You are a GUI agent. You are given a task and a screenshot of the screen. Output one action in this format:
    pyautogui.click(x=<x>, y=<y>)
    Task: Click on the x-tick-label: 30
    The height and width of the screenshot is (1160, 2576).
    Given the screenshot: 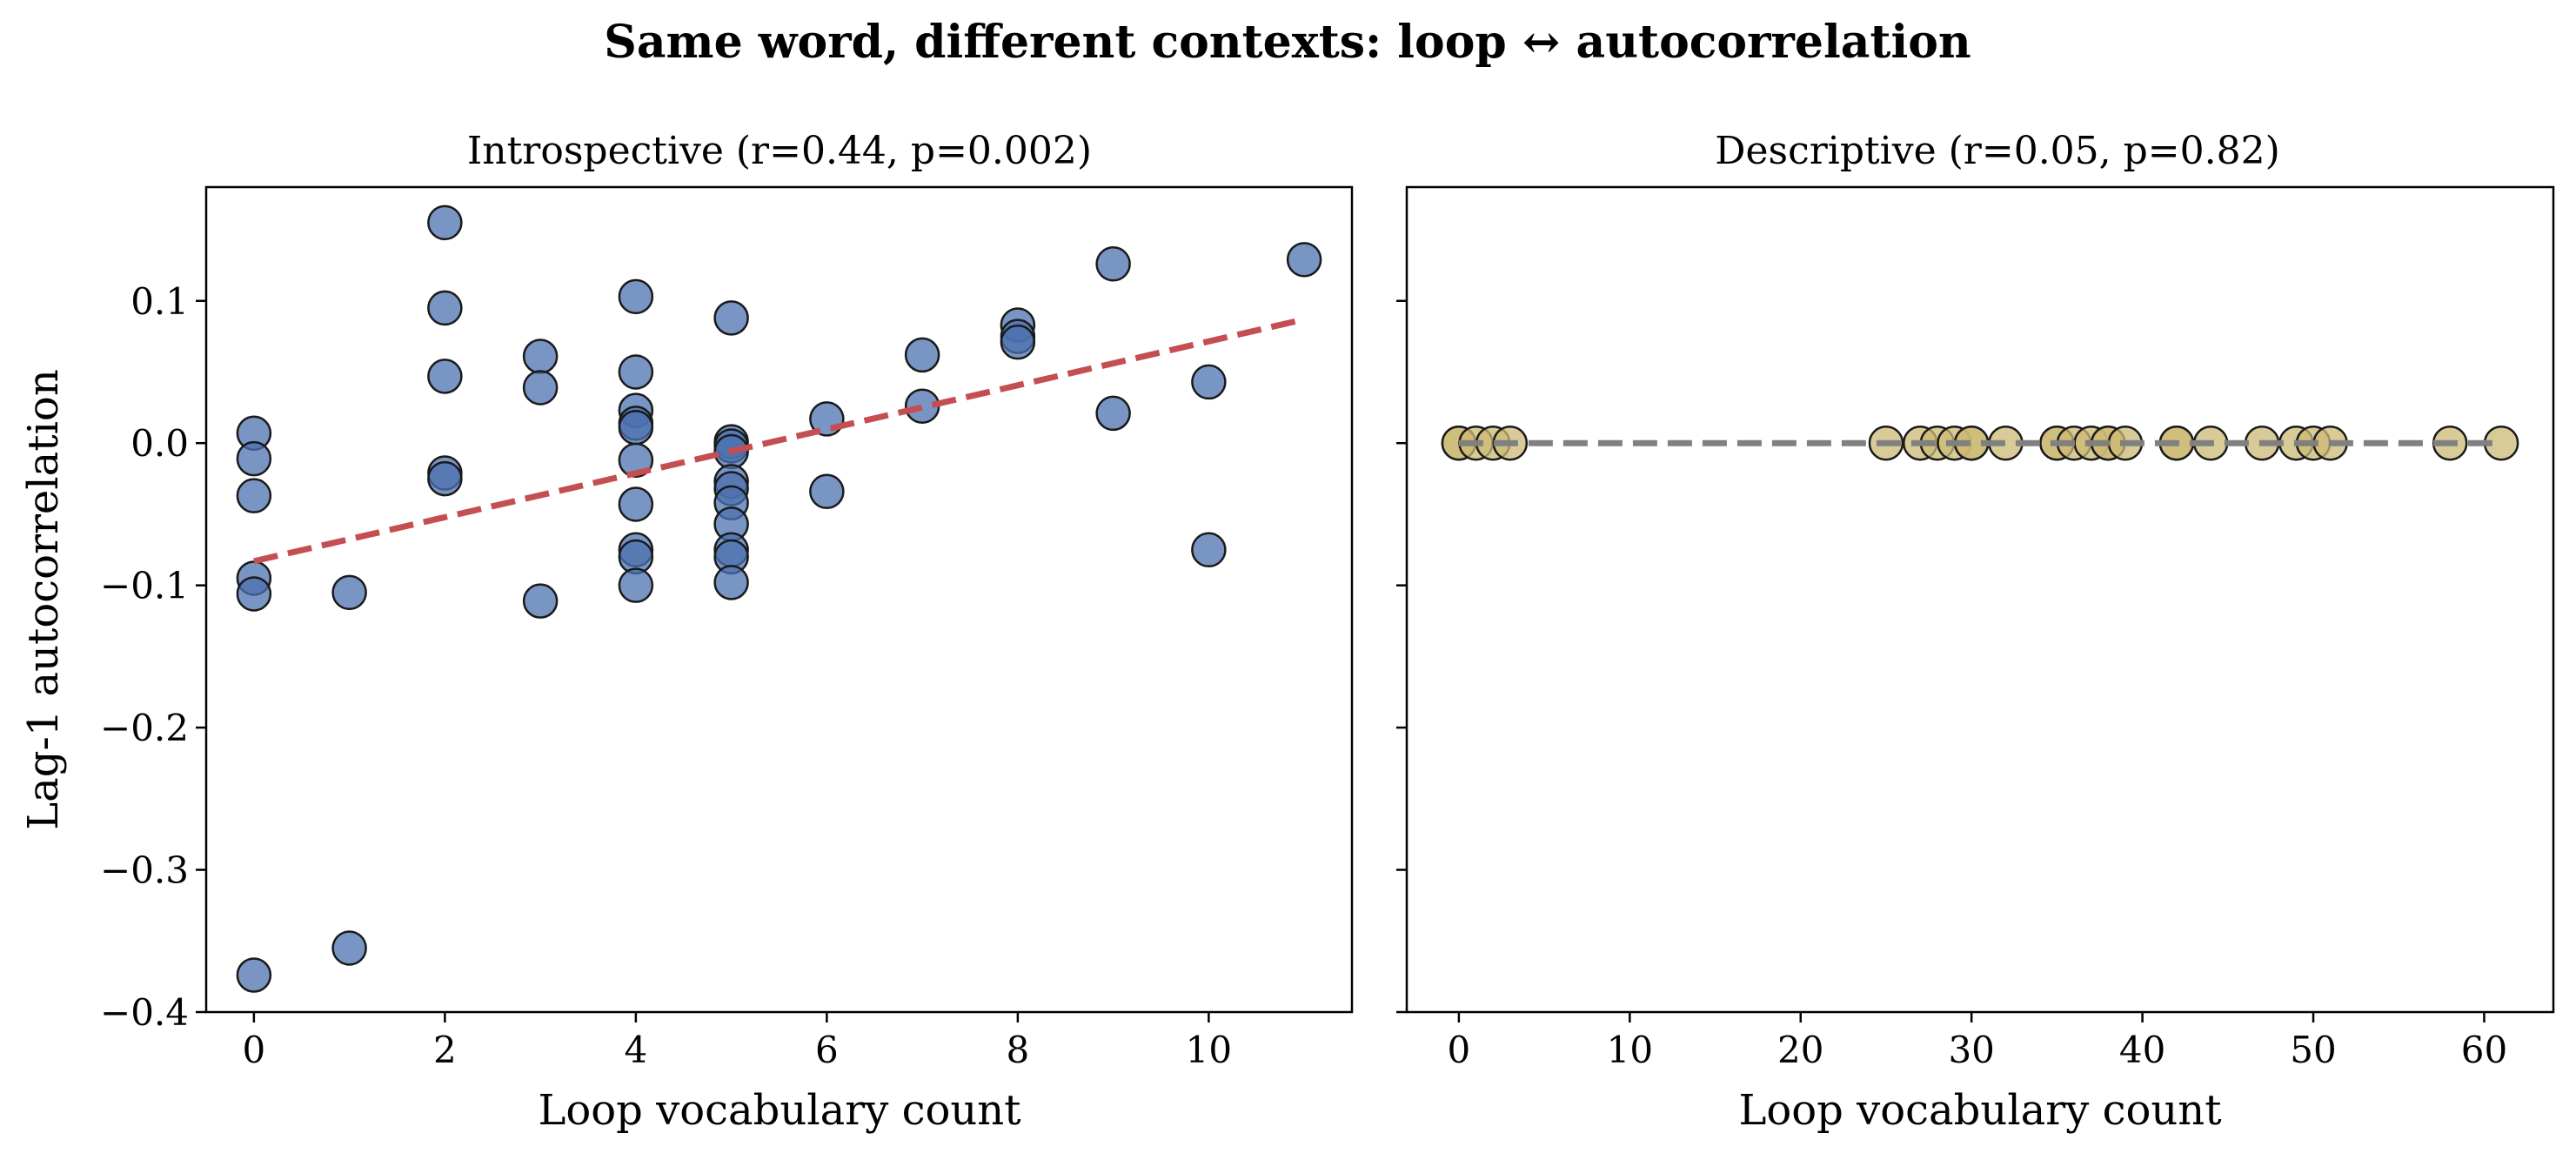 What is the action you would take?
    pyautogui.click(x=1971, y=1050)
    